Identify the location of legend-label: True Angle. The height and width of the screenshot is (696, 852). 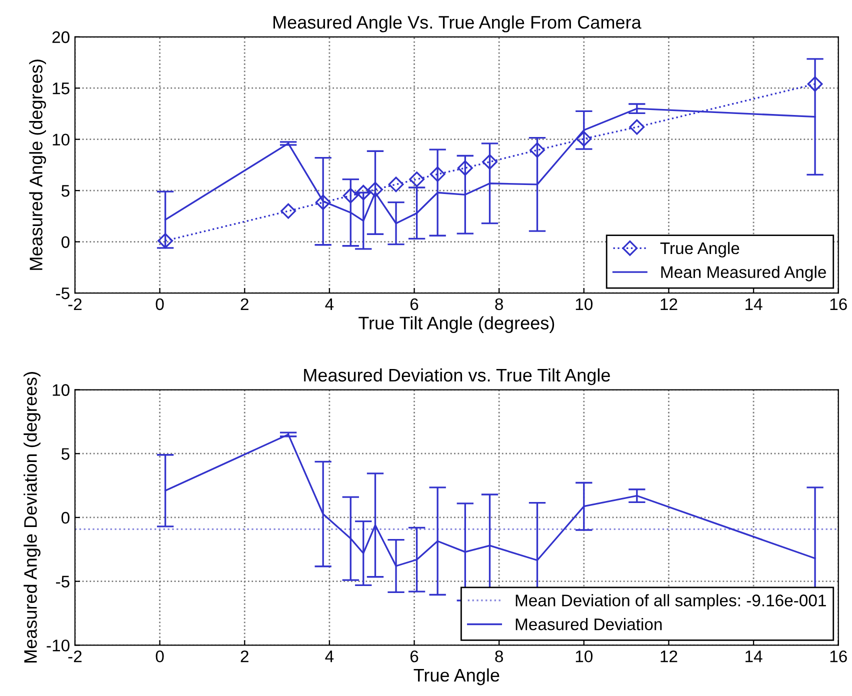
(700, 250).